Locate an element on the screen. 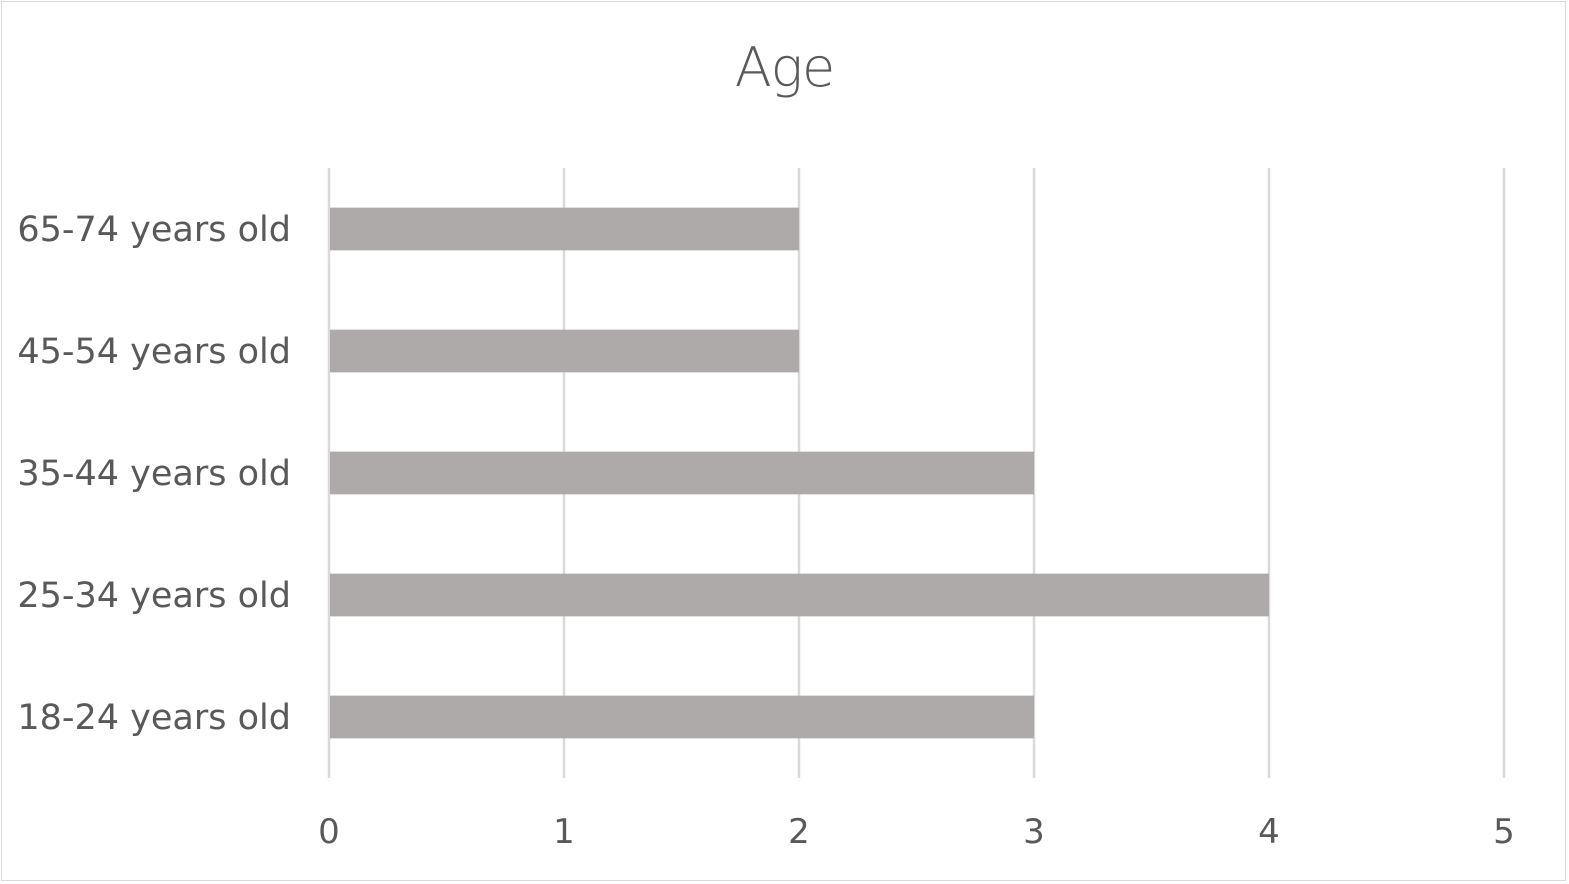 The height and width of the screenshot is (884, 1569). x-tick-label: 5 is located at coordinates (1504, 832).